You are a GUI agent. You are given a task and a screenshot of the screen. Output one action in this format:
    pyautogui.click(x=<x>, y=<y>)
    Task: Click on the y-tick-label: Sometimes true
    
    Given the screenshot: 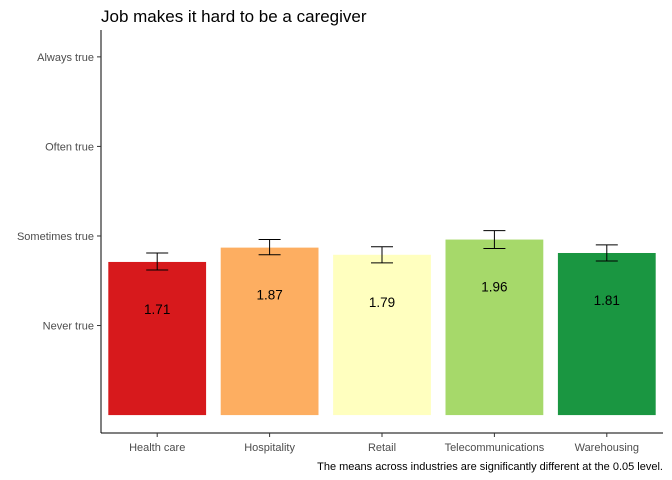 What is the action you would take?
    pyautogui.click(x=55, y=237)
    